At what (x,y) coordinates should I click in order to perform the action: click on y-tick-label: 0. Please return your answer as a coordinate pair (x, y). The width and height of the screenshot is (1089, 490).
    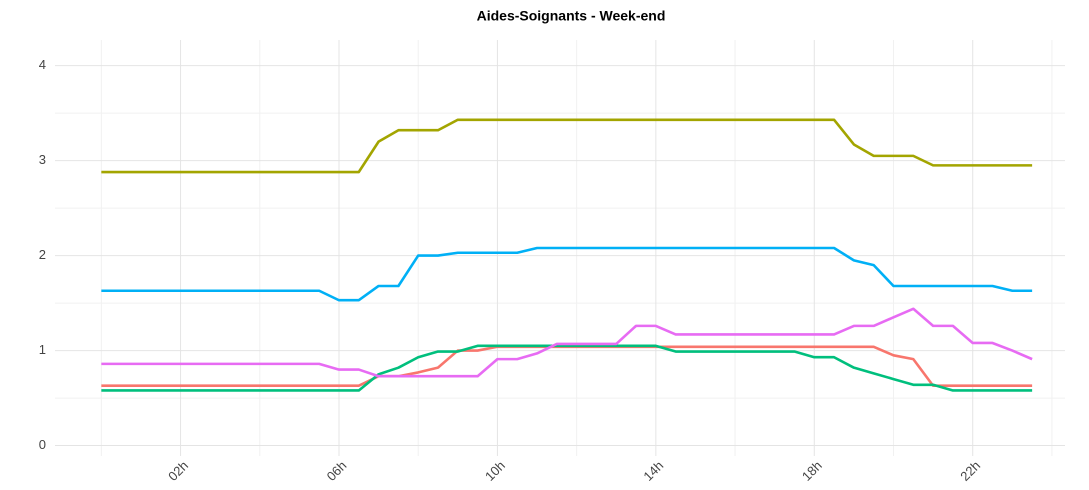
    Looking at the image, I should click on (42, 444).